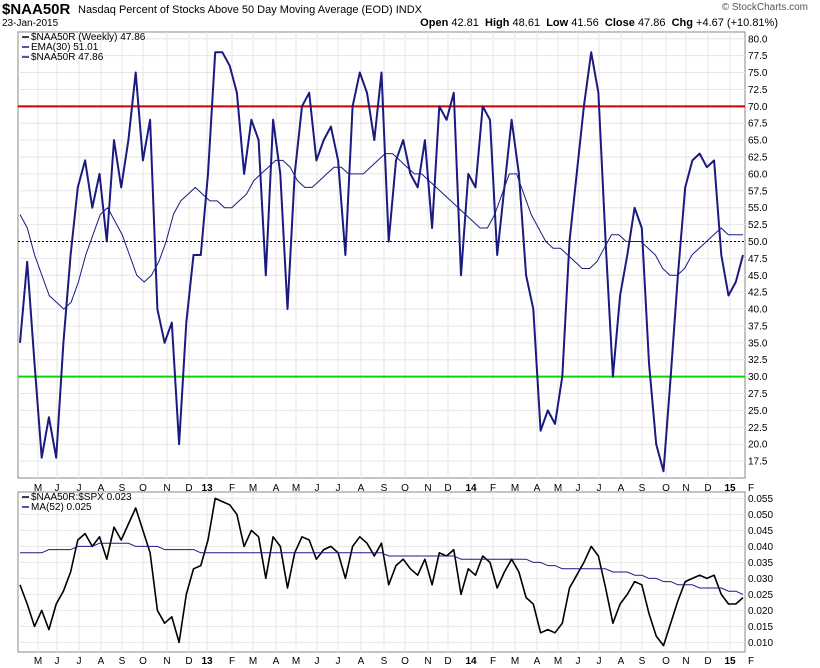  What do you see at coordinates (758, 445) in the screenshot?
I see `y-tick-label: 20.0` at bounding box center [758, 445].